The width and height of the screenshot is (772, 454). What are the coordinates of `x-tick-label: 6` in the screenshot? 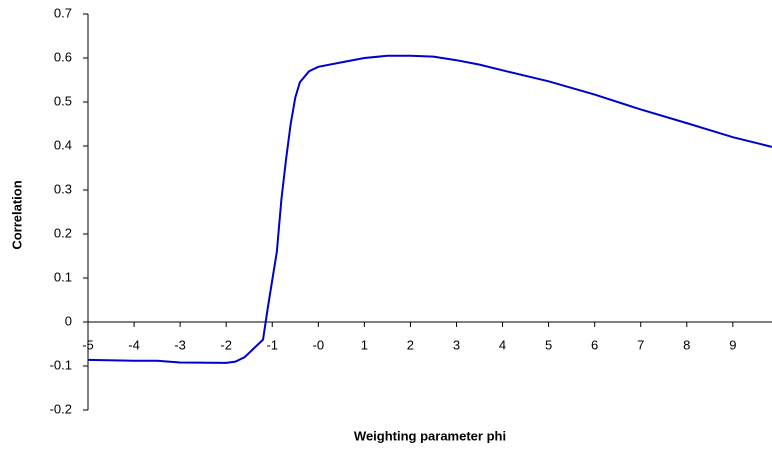 It's located at (594, 344).